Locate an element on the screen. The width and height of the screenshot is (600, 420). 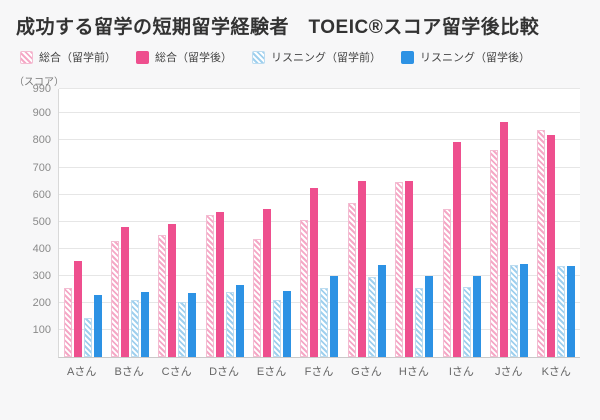
y-tick-label: 200 is located at coordinates (41, 302).